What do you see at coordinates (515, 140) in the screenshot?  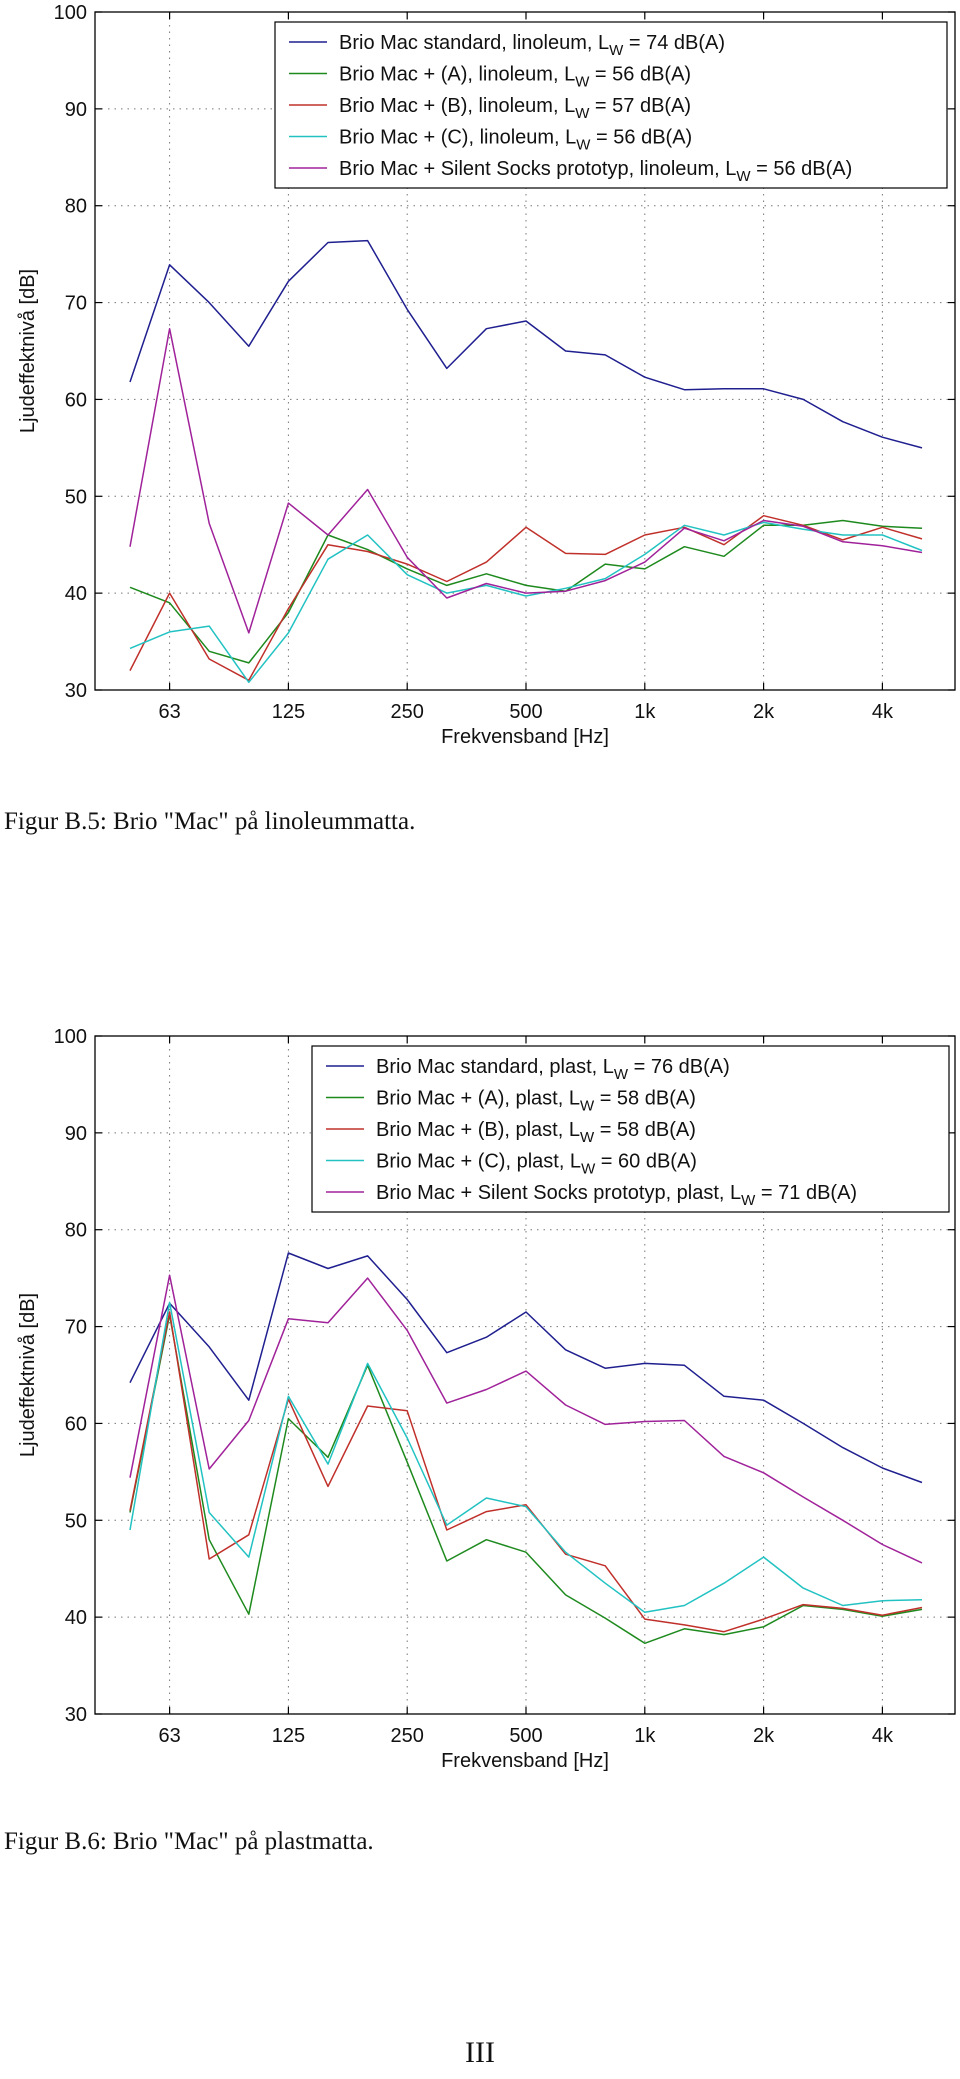 I see `legend-label-4: Brio Mac + (C), linoleum, LW = 56 dB(A)` at bounding box center [515, 140].